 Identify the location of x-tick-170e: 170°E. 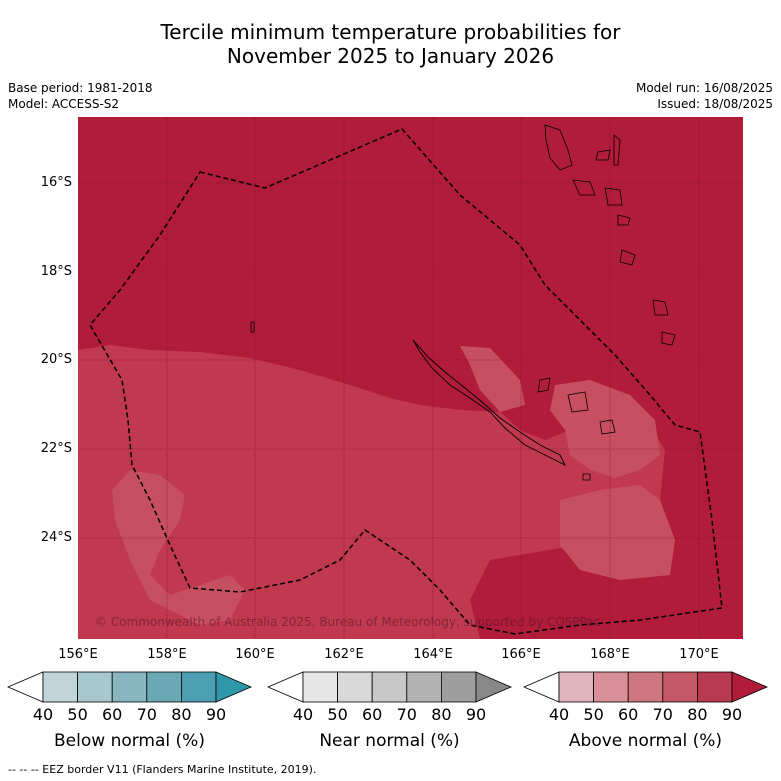
(699, 654).